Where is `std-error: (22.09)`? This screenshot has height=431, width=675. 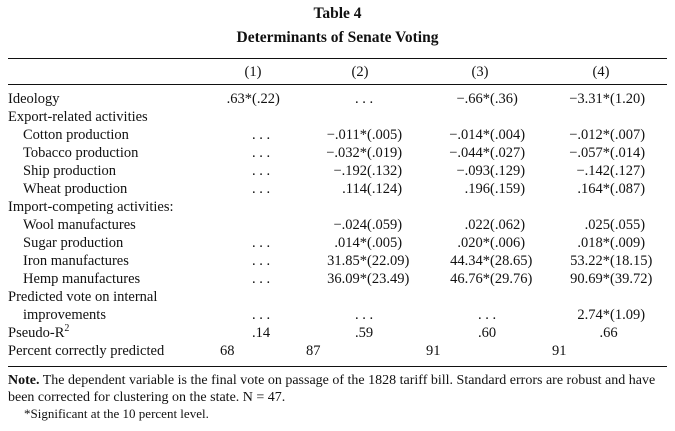
std-error: (22.09) is located at coordinates (388, 261).